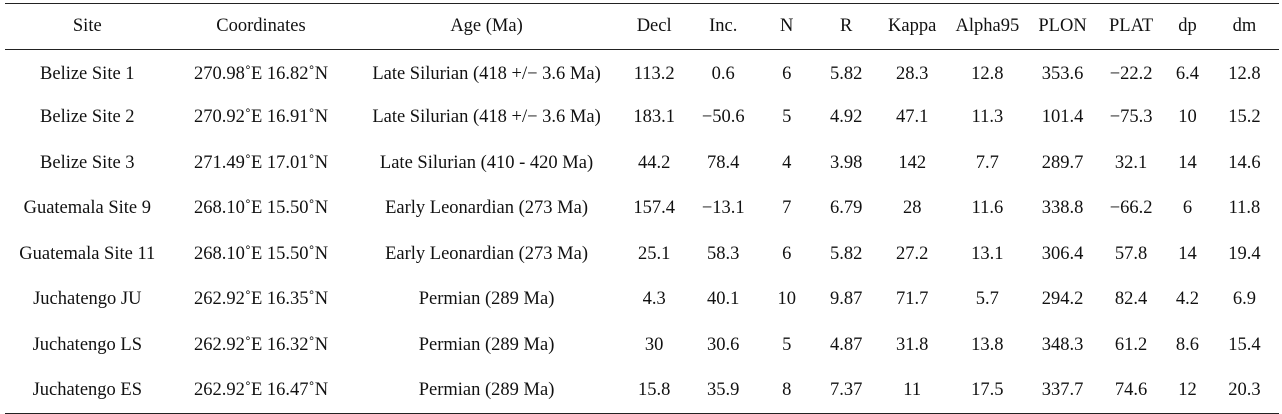 This screenshot has height=414, width=1282. I want to click on cell-plat: 82.4, so click(1131, 299).